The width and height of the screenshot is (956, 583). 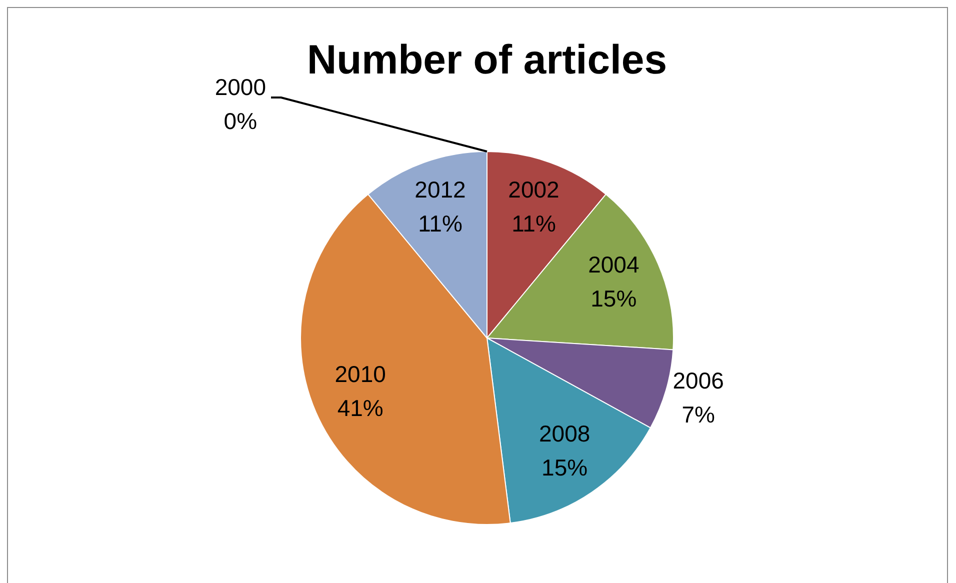 What do you see at coordinates (564, 433) in the screenshot?
I see `slice-label: 2008` at bounding box center [564, 433].